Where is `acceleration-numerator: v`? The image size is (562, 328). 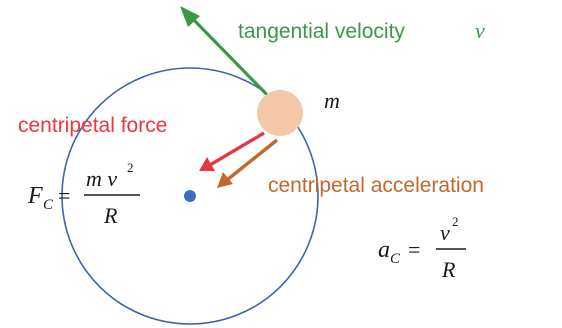
acceleration-numerator: v is located at coordinates (445, 232).